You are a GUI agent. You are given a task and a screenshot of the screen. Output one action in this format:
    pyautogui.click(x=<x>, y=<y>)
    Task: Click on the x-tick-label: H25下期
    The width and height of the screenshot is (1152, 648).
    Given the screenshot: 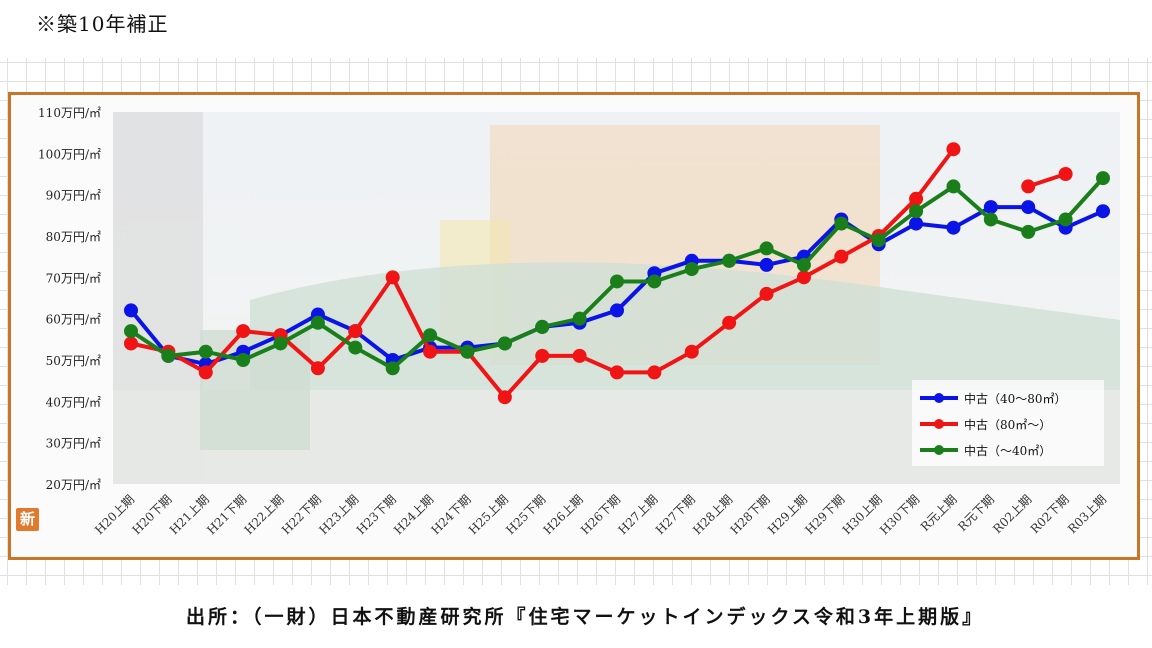 What is the action you would take?
    pyautogui.click(x=525, y=514)
    